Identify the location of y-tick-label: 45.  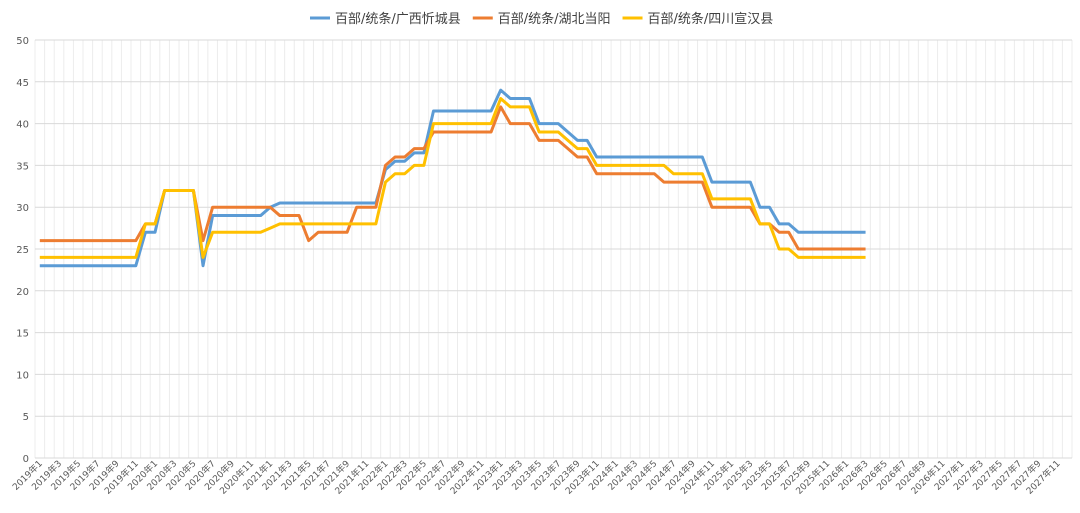
(22, 83).